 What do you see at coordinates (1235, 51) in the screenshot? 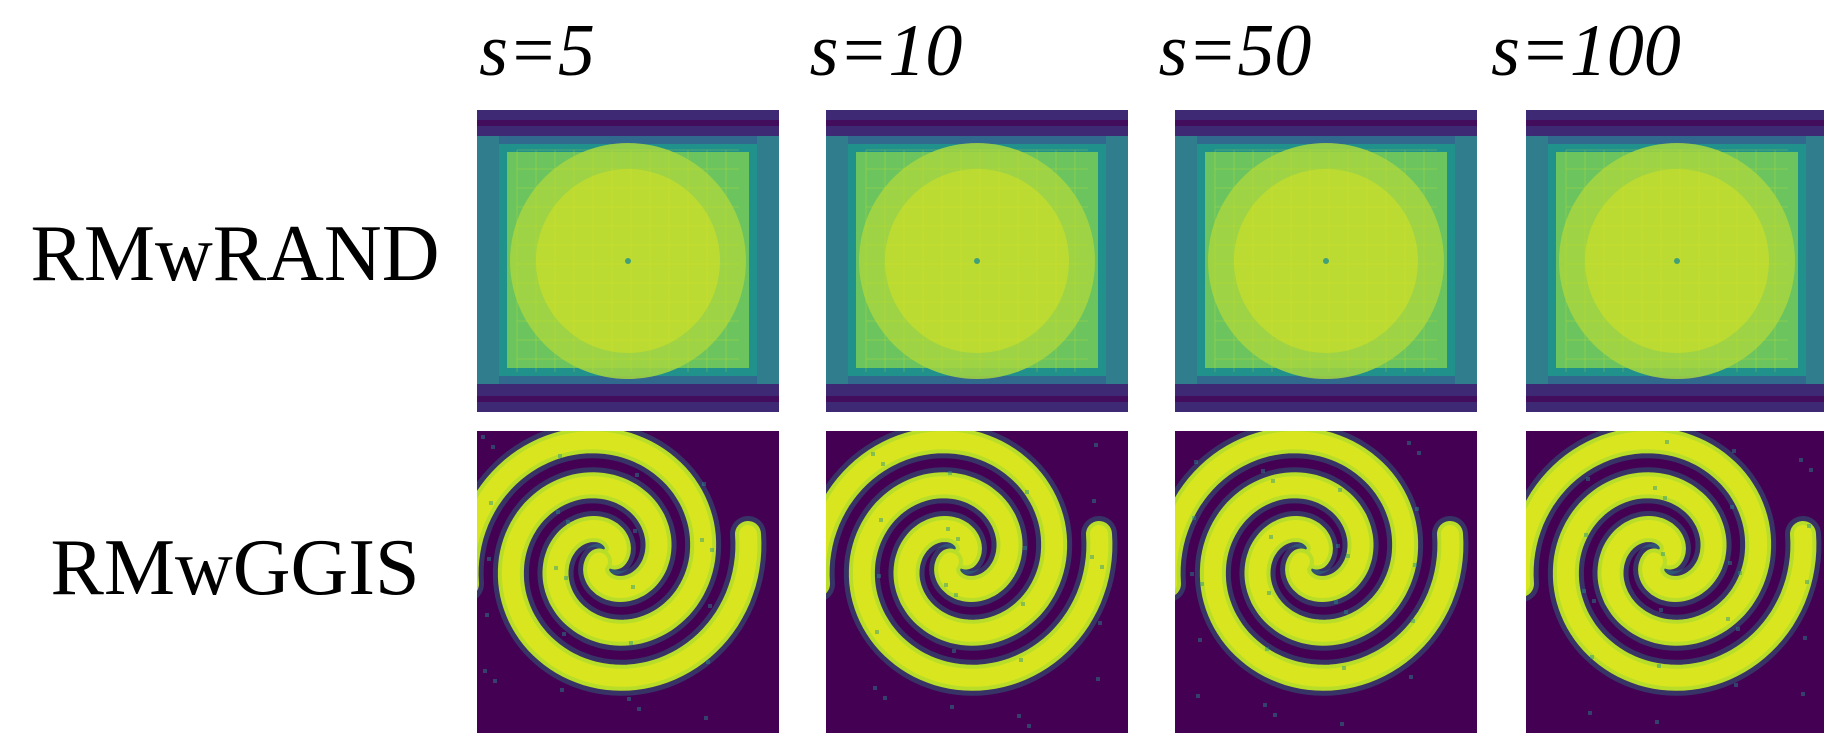
I see `column-label-s50: s=50` at bounding box center [1235, 51].